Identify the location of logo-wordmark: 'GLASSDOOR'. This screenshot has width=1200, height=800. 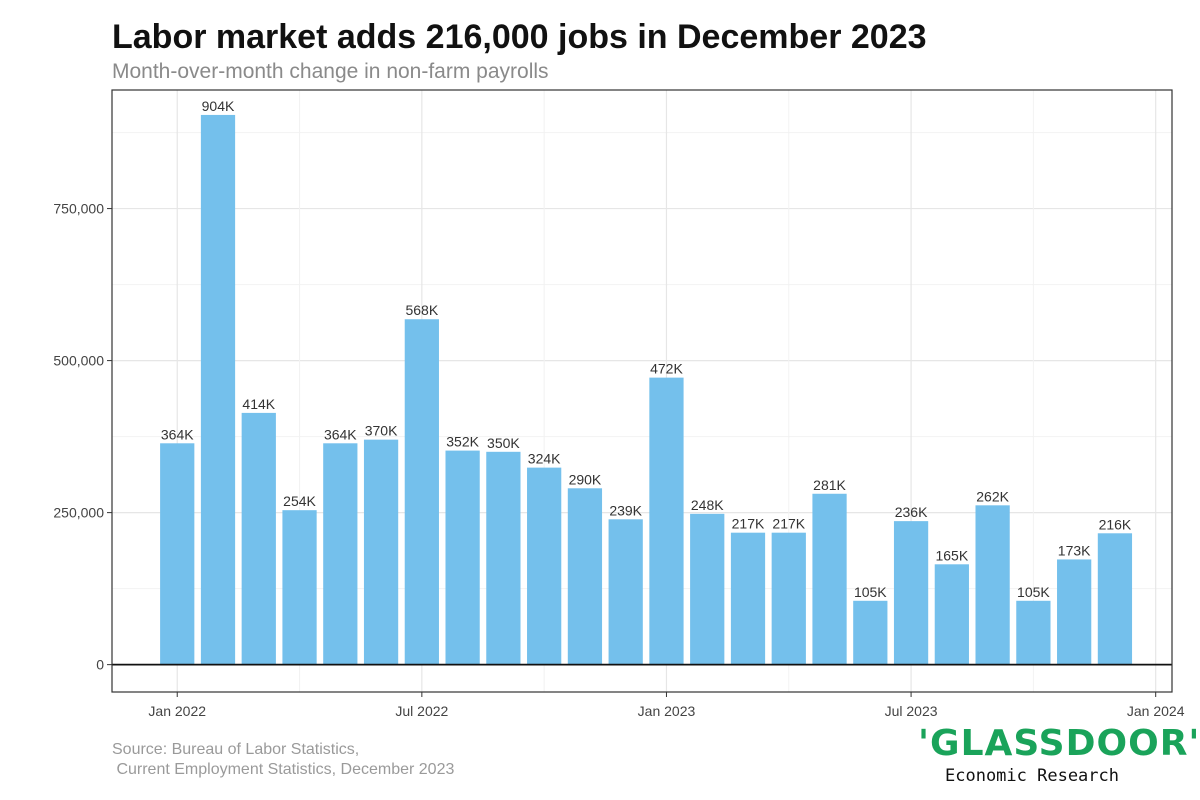
(1059, 743).